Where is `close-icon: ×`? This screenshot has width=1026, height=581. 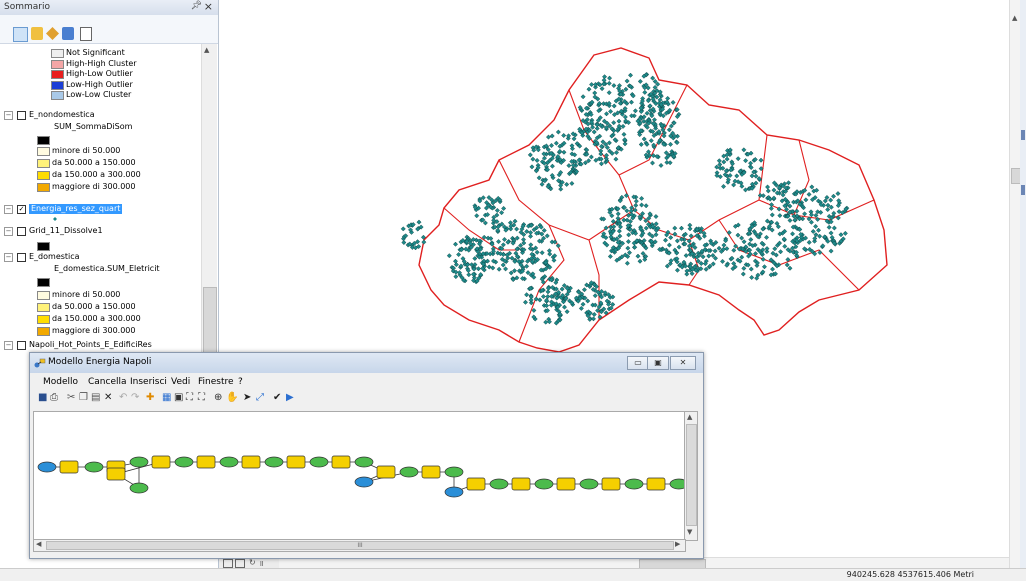 close-icon: × is located at coordinates (208, 6).